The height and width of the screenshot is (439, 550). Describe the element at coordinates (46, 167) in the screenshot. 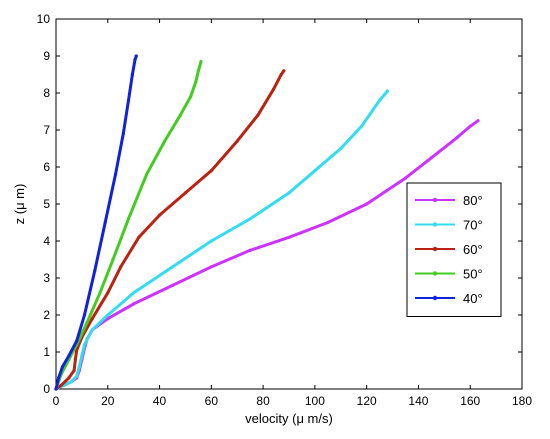

I see `y-tick-label: 6` at that location.